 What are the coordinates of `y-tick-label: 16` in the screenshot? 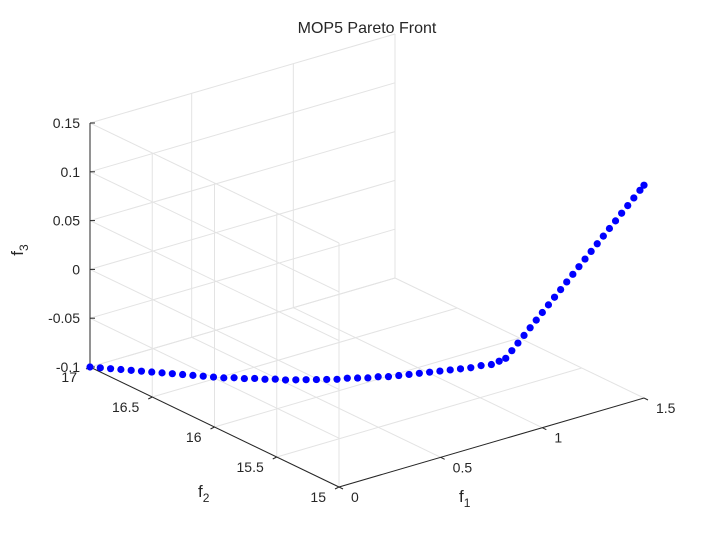 It's located at (194, 437).